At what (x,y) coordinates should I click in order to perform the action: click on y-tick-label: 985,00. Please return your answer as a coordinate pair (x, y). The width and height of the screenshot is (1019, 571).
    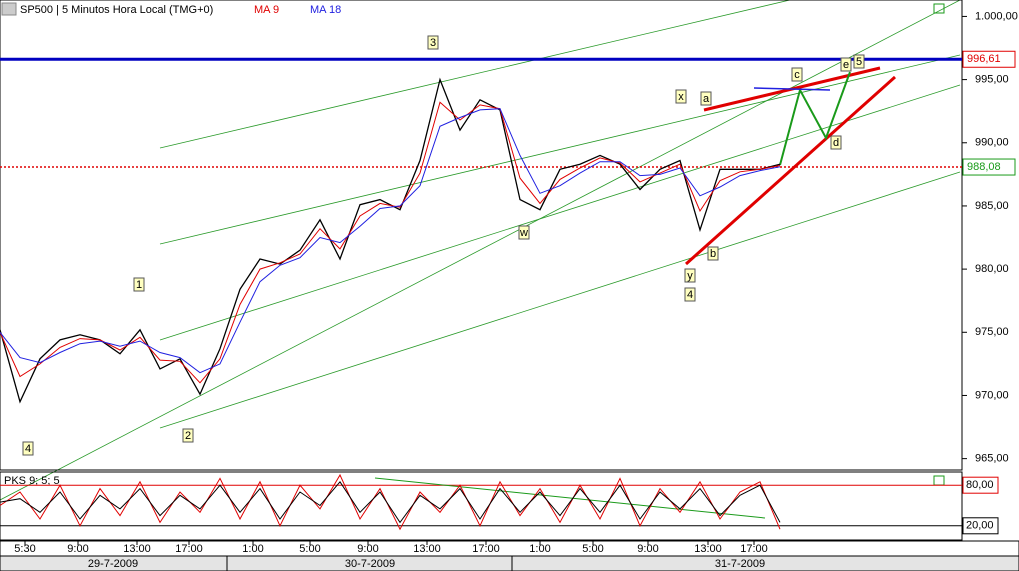
    Looking at the image, I should click on (992, 206).